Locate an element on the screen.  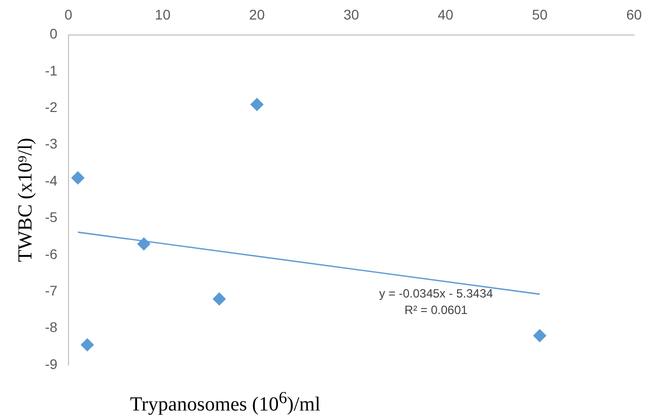
y-tick-label: -4 is located at coordinates (51, 180).